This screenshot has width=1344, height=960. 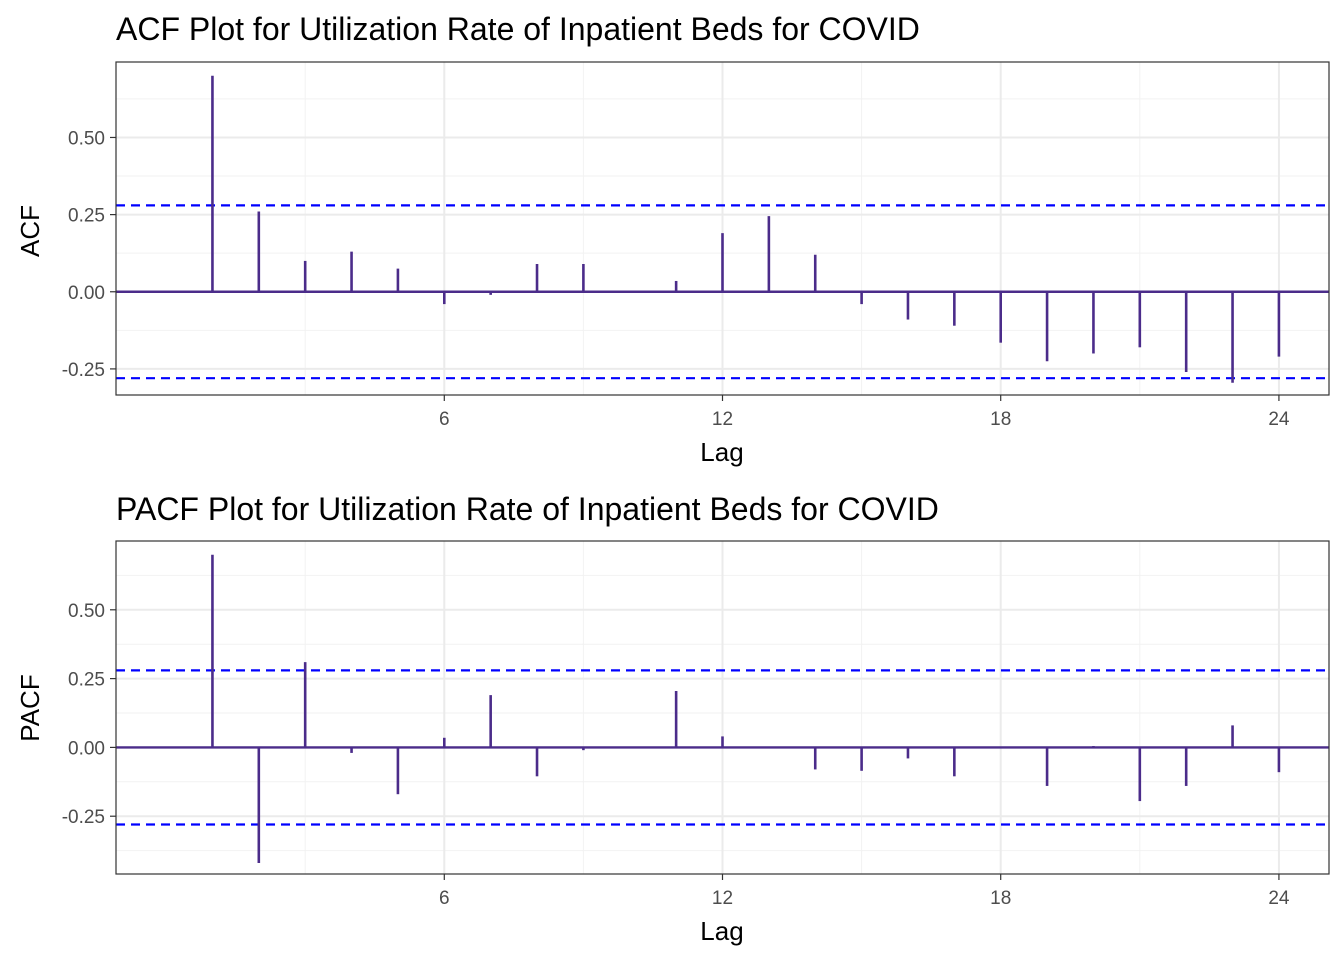 I want to click on pacf-x-axis: 6 12 18 24, so click(x=864, y=891).